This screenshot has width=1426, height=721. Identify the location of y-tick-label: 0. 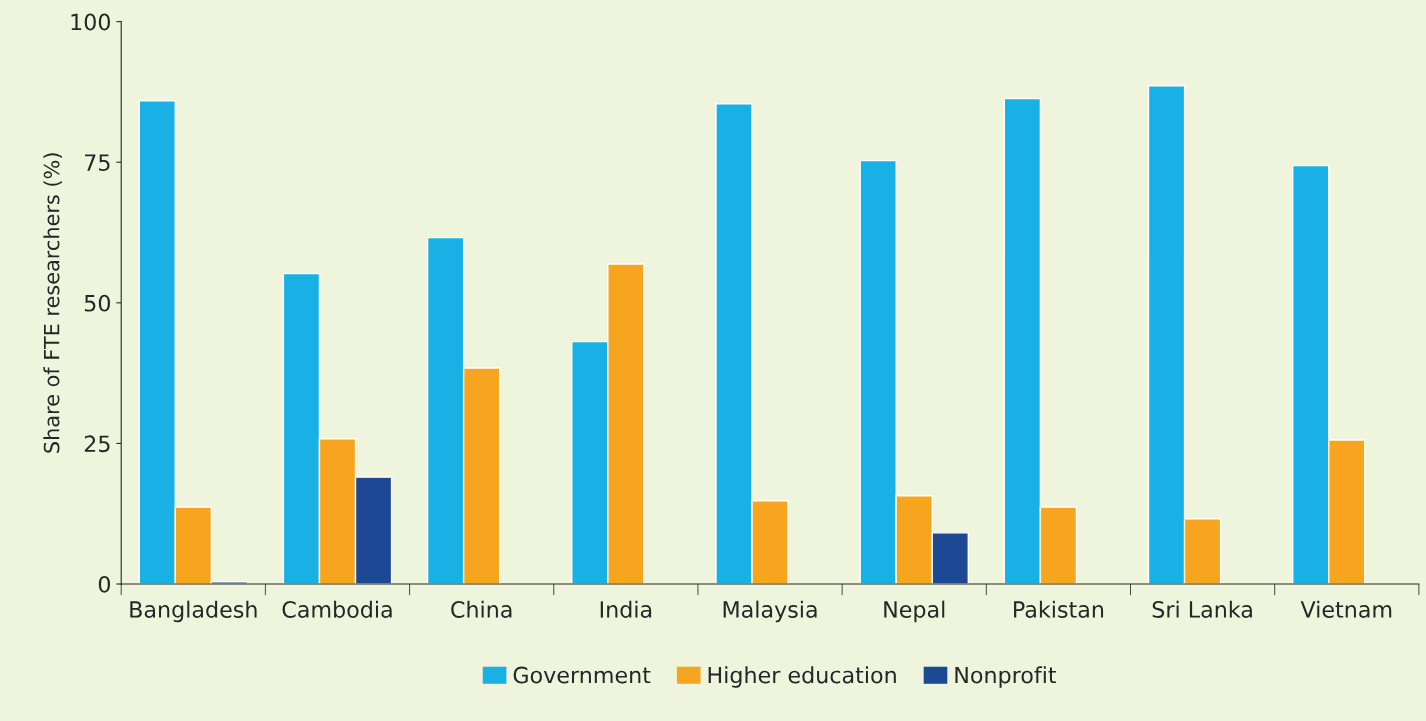
(104, 584).